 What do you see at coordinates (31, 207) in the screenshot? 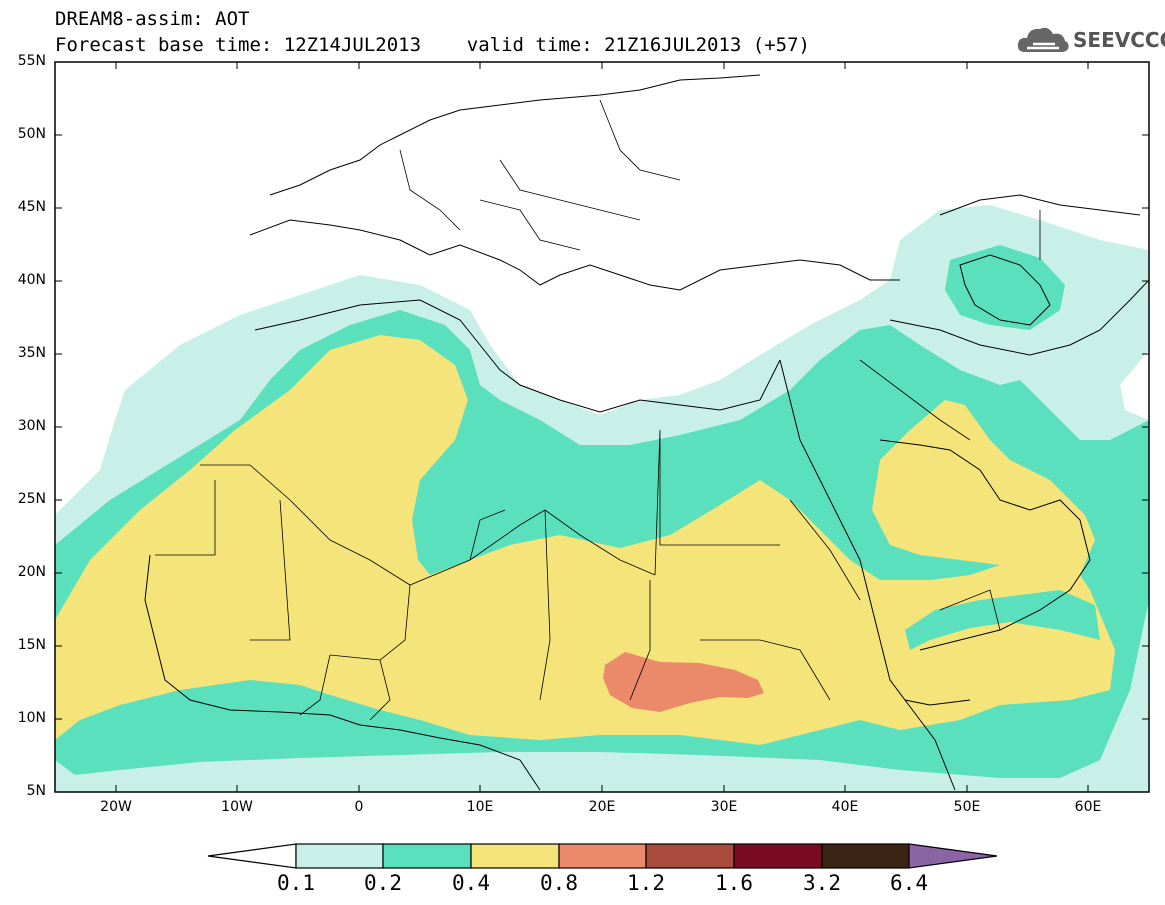
I see `lat-label: 45N` at bounding box center [31, 207].